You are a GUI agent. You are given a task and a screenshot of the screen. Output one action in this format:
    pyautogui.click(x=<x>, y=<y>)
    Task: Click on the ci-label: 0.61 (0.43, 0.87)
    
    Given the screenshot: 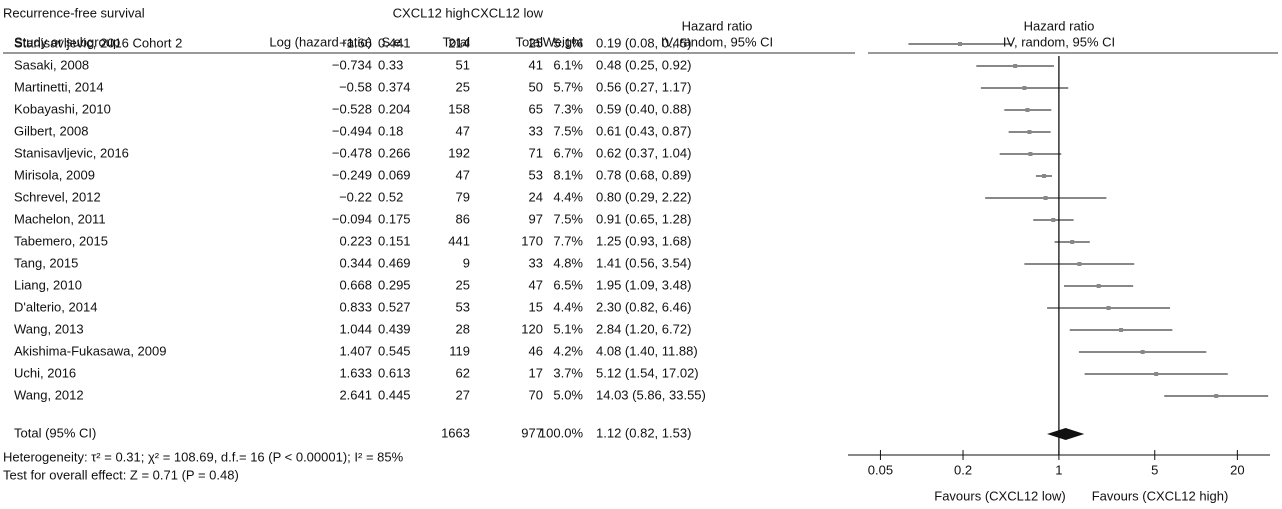 What is the action you would take?
    pyautogui.click(x=643, y=130)
    